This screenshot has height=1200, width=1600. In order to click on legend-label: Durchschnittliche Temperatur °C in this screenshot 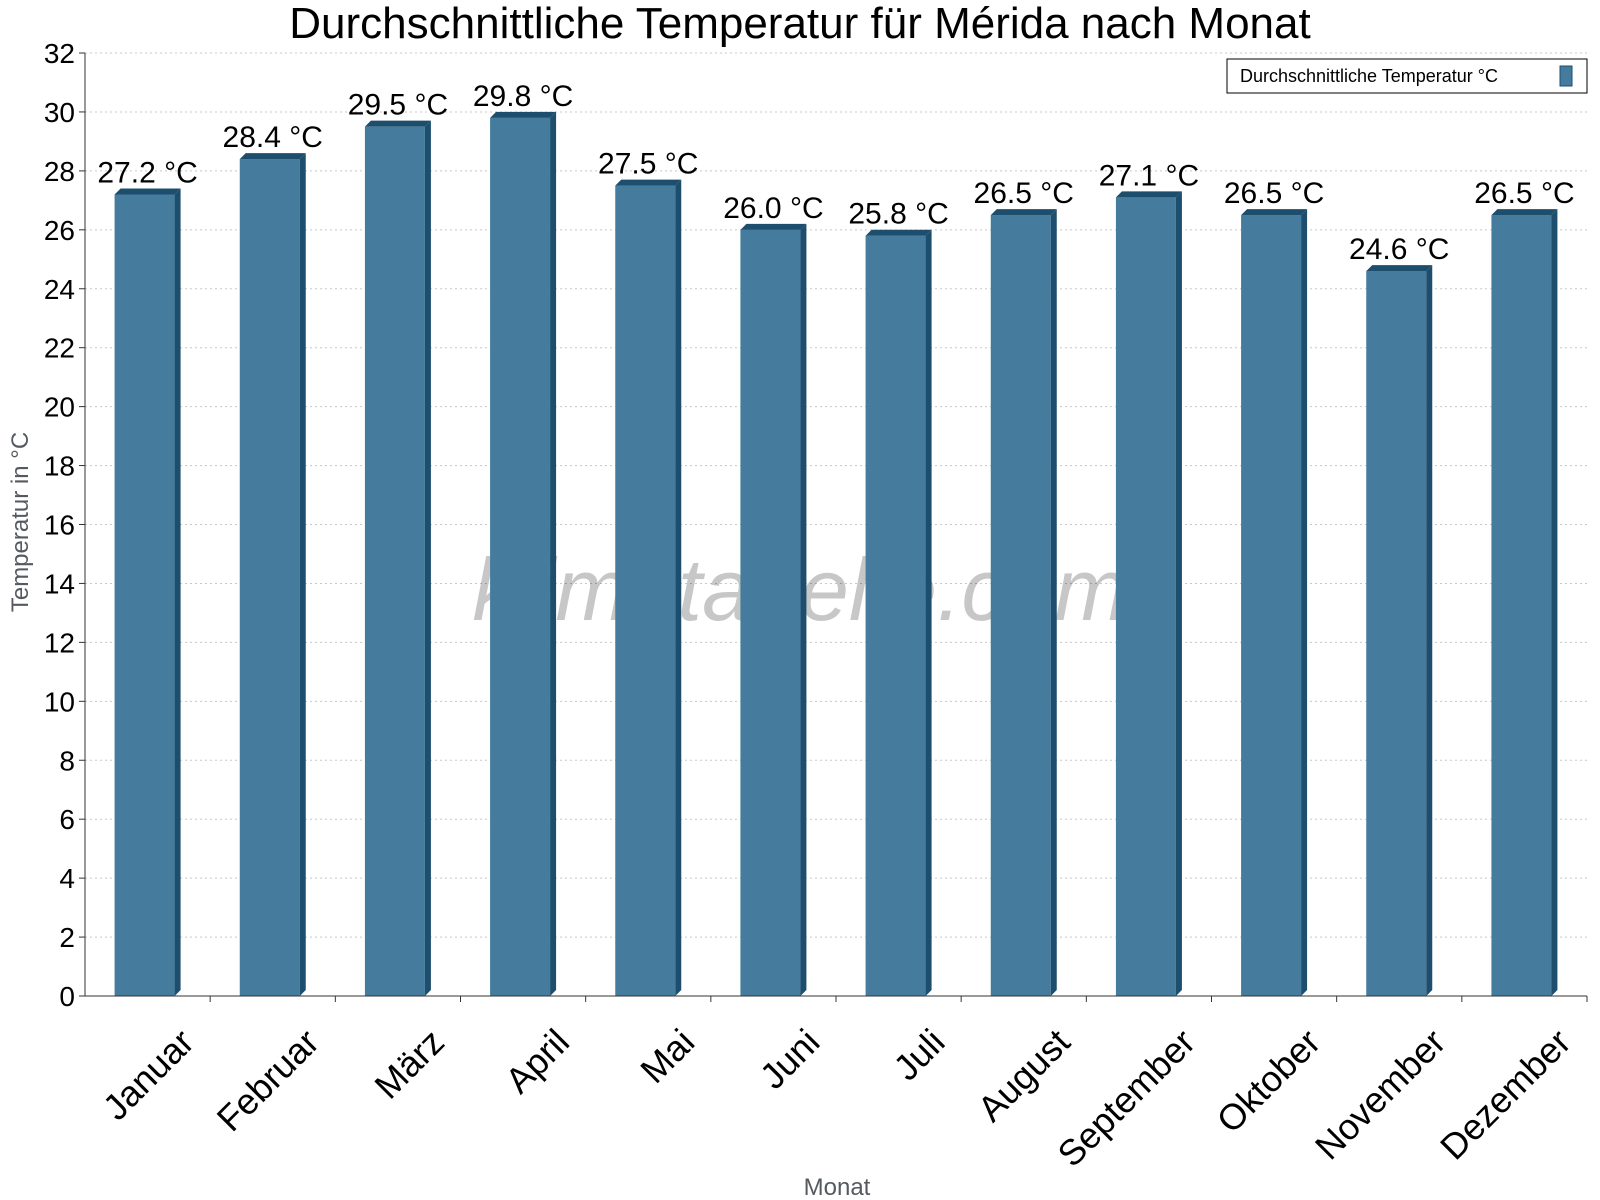, I will do `click(1369, 76)`.